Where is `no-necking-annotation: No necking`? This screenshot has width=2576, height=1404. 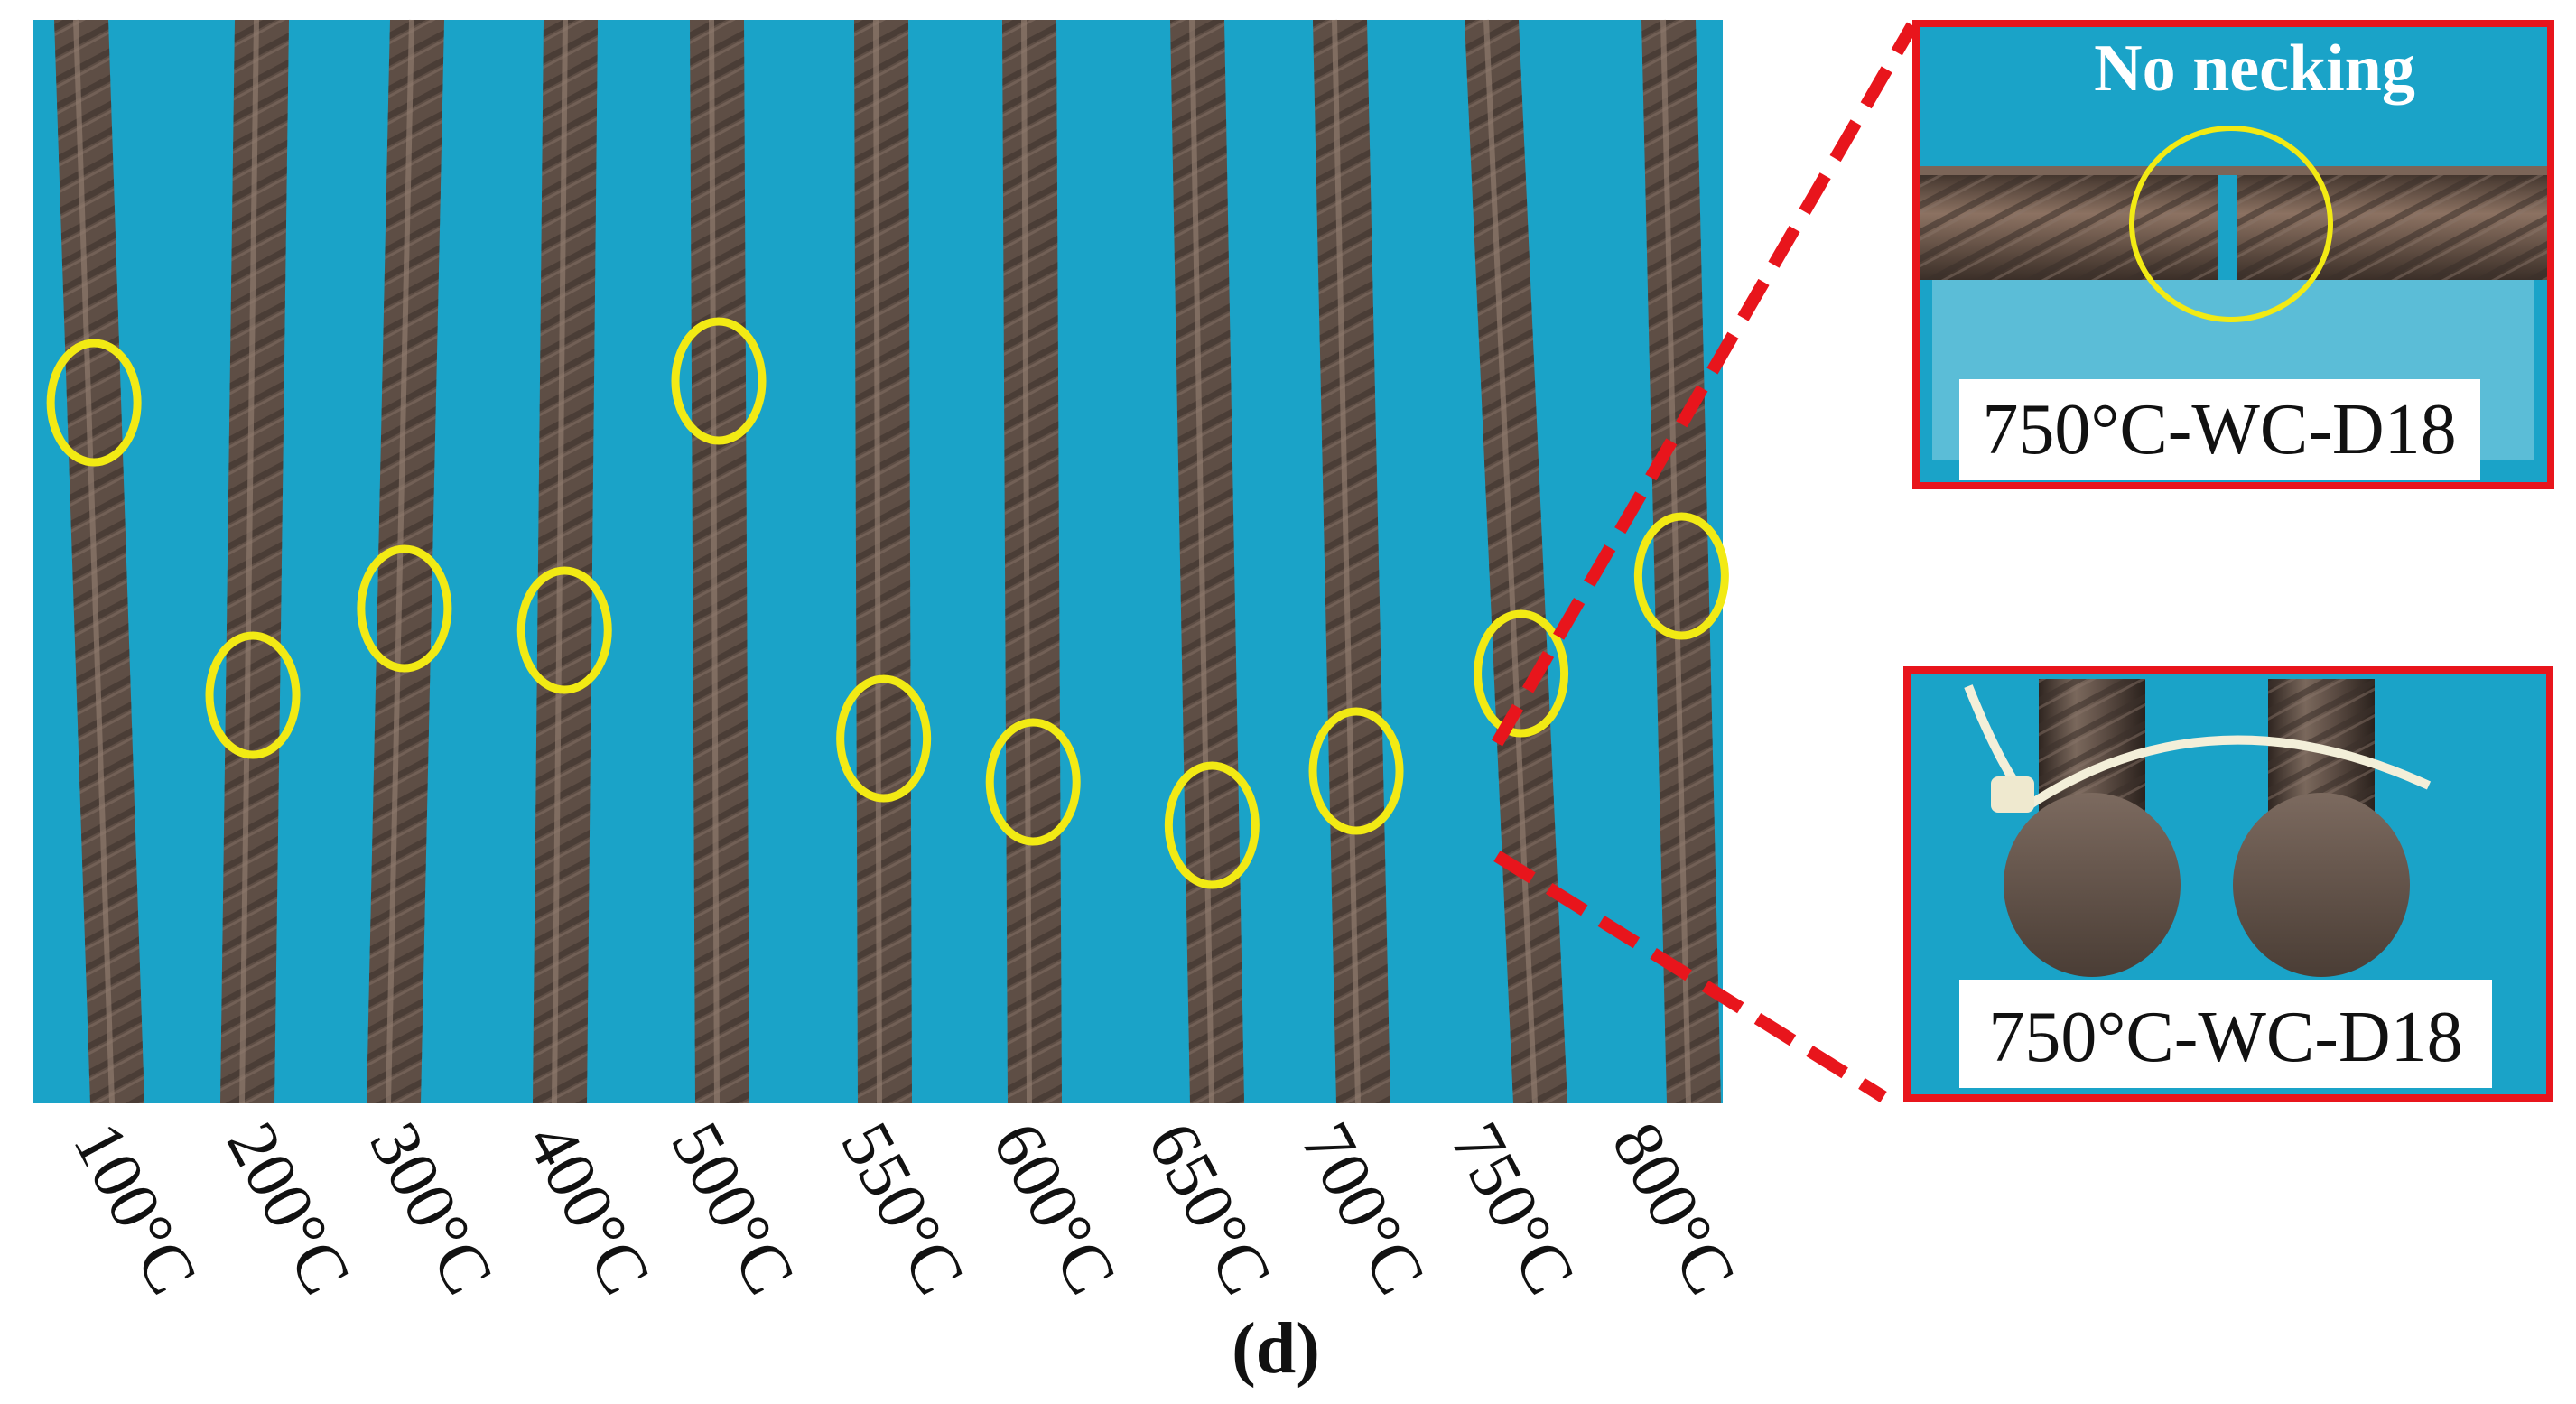
no-necking-annotation: No necking is located at coordinates (2254, 69).